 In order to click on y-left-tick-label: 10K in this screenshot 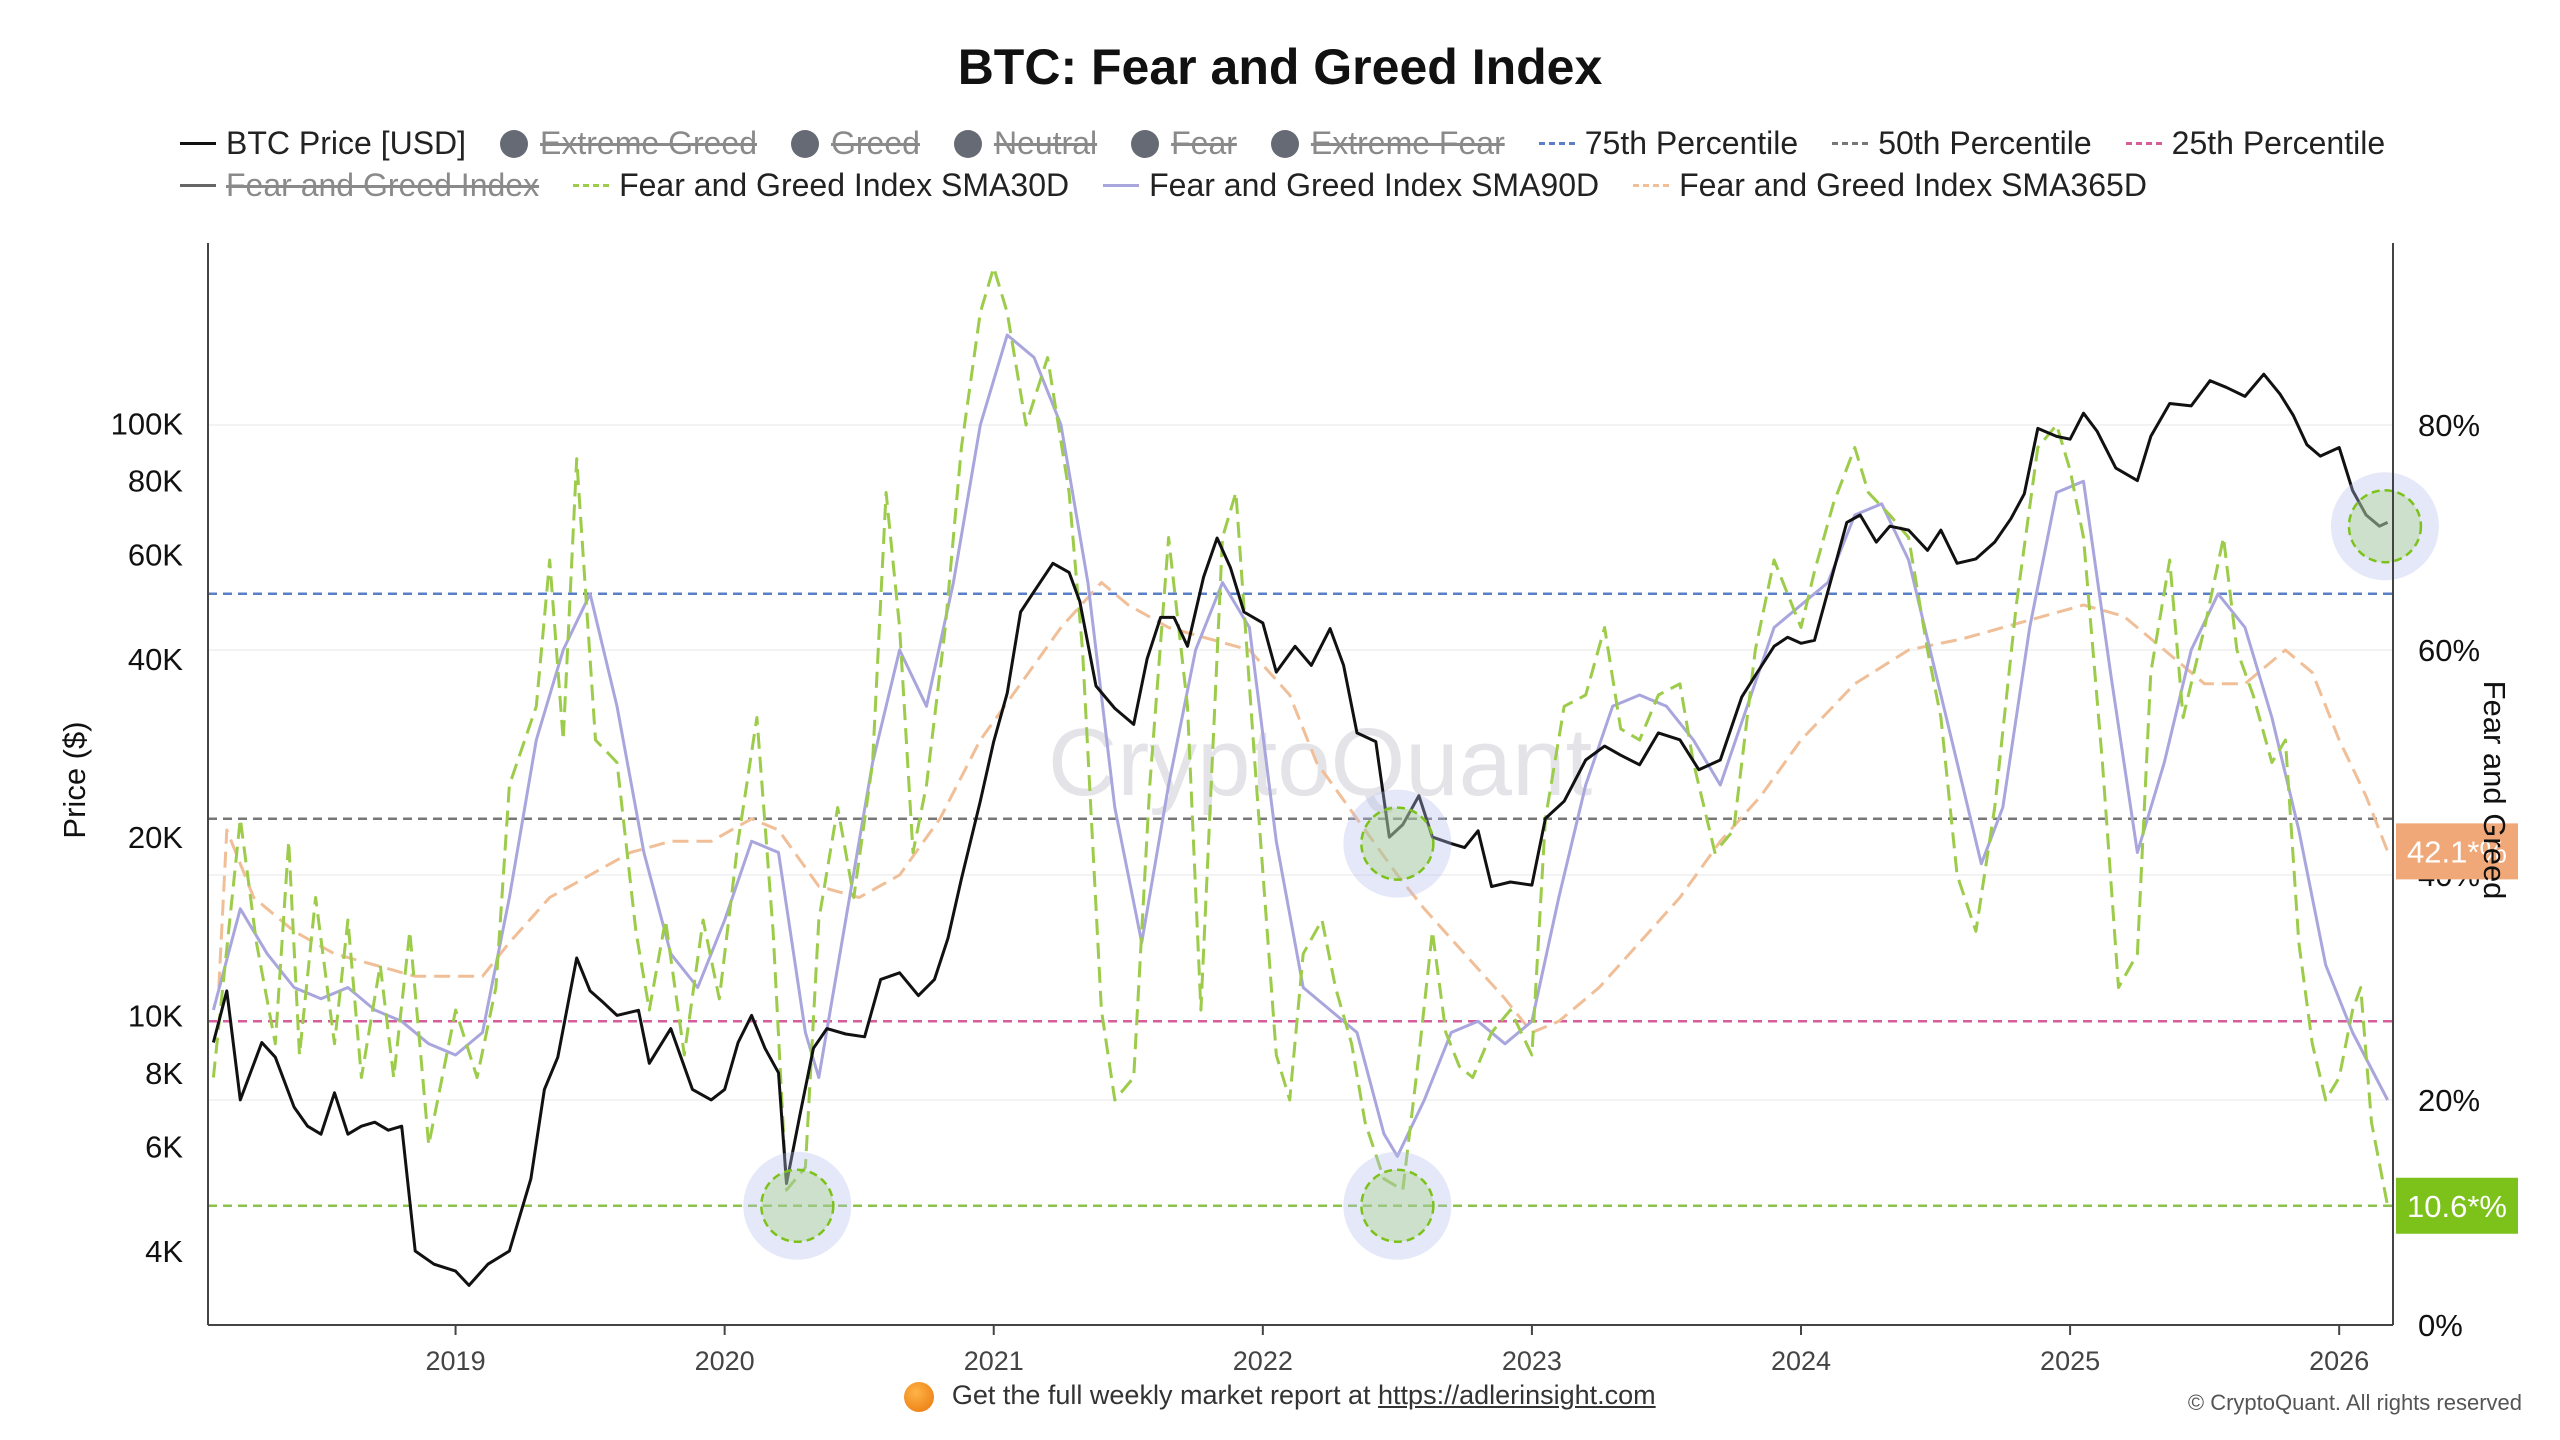, I will do `click(155, 1015)`.